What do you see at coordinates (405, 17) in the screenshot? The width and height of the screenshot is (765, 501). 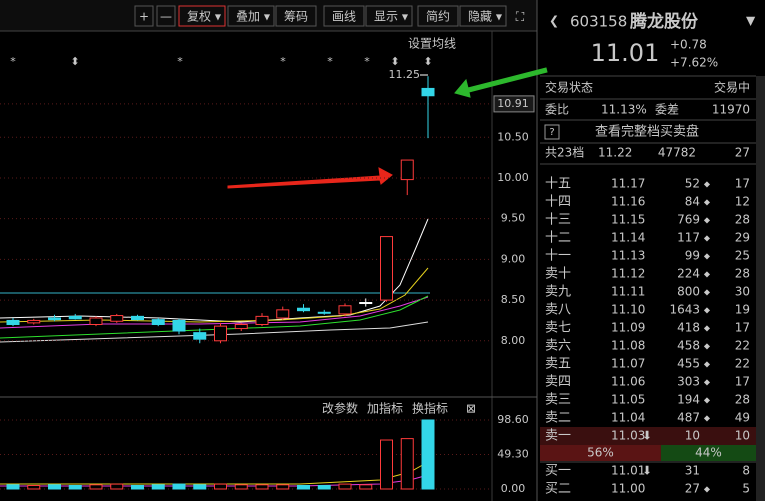 I see `dropdown-caret: ▼` at bounding box center [405, 17].